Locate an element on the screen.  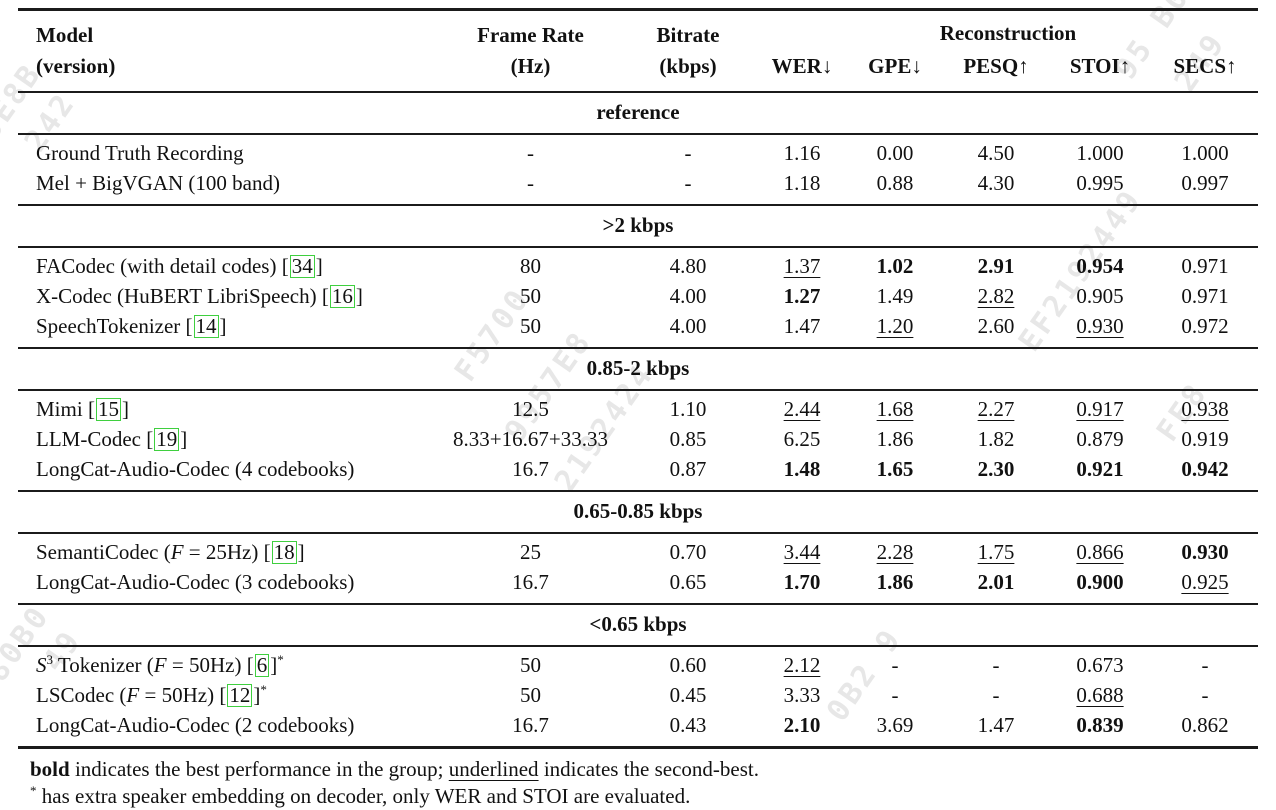
value-cell: 4.00 is located at coordinates (688, 296).